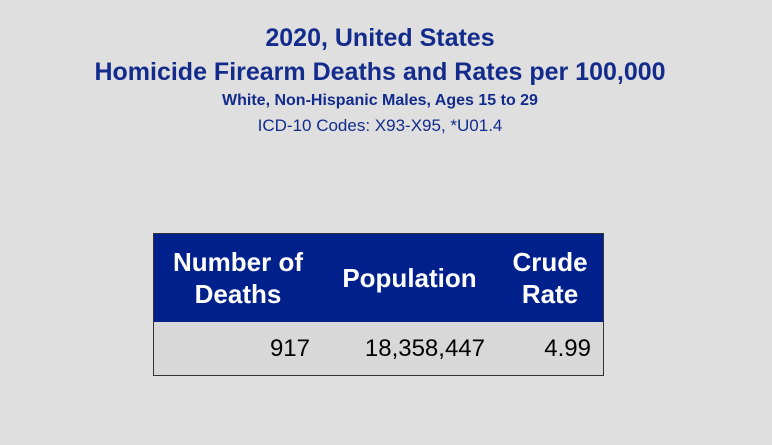 Image resolution: width=772 pixels, height=445 pixels. Describe the element at coordinates (409, 349) in the screenshot. I see `cell: 18,358,447` at that location.